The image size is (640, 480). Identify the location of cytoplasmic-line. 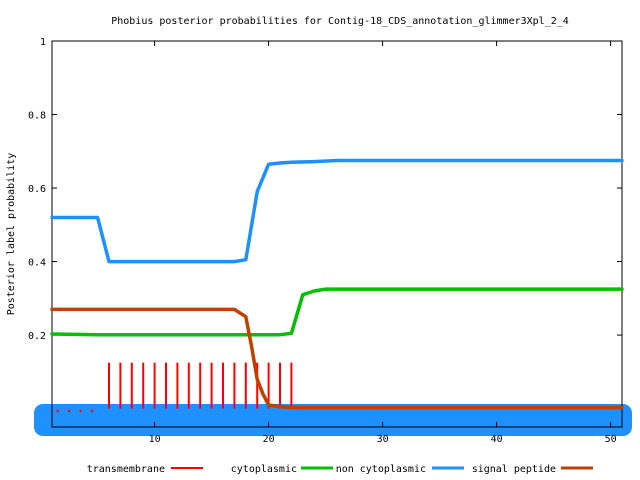
(337, 312).